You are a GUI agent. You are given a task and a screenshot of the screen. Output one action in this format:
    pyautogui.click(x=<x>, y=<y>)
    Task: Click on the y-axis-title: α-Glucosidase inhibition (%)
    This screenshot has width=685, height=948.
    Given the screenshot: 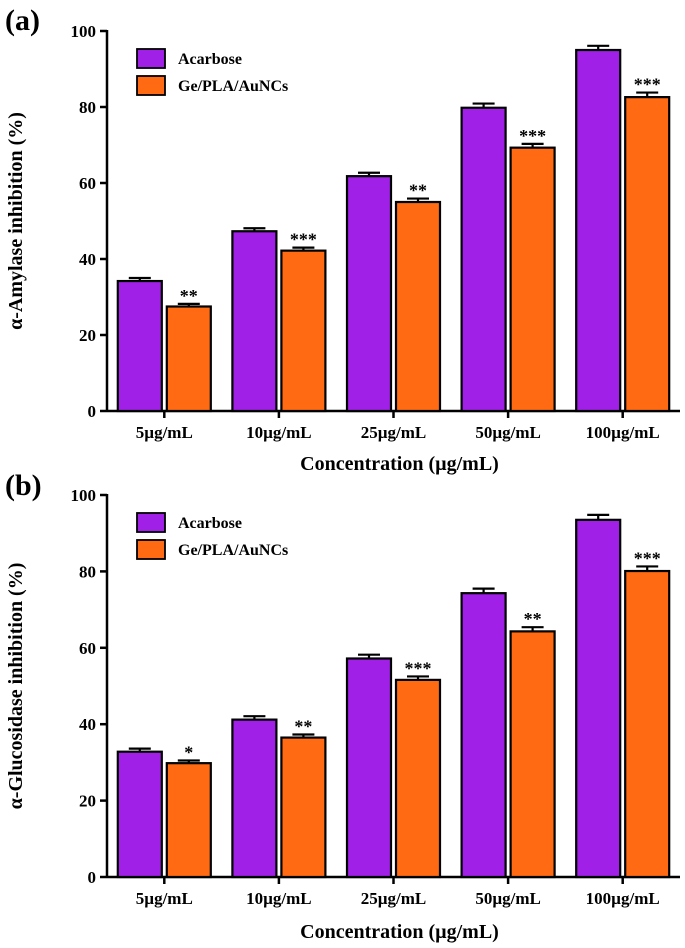 What is the action you would take?
    pyautogui.click(x=16, y=686)
    